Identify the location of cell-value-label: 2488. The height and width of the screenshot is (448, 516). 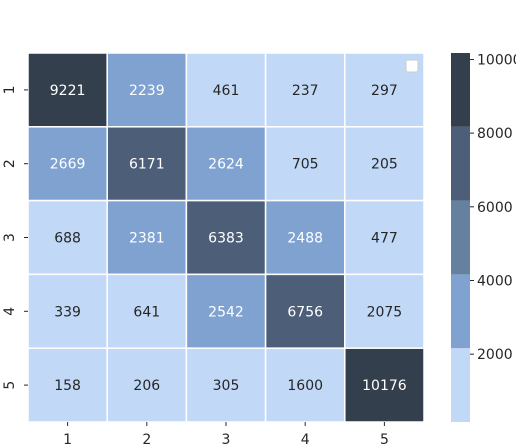
(305, 239).